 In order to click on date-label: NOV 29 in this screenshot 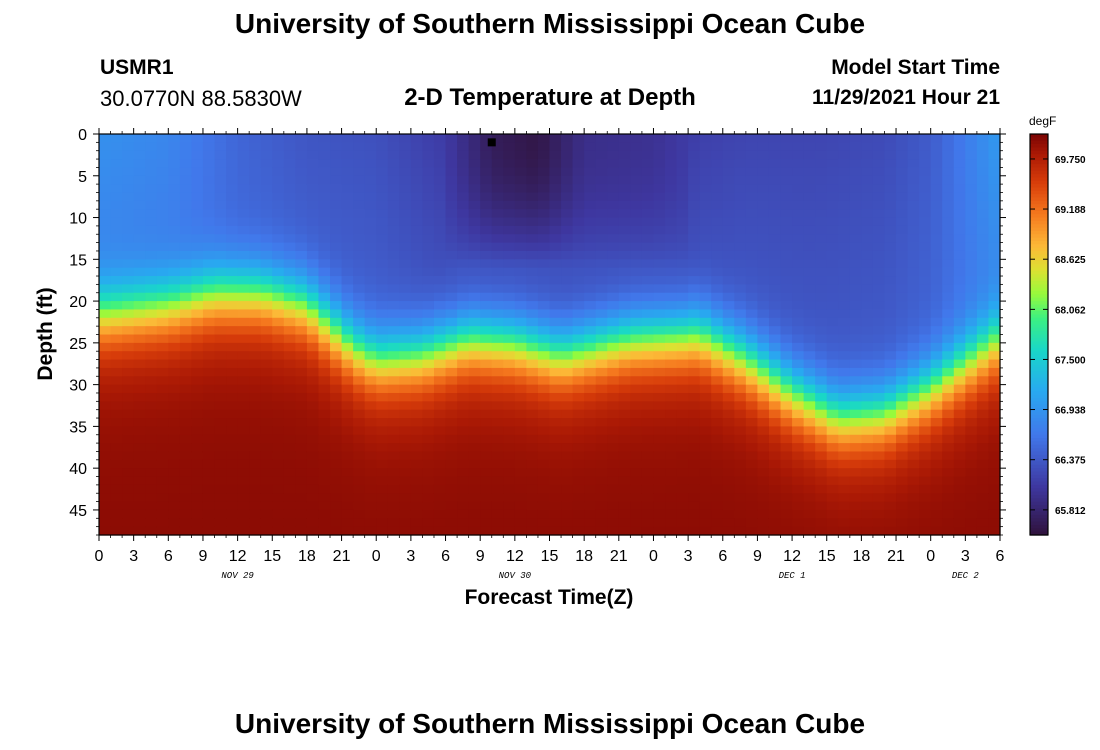, I will do `click(237, 576)`.